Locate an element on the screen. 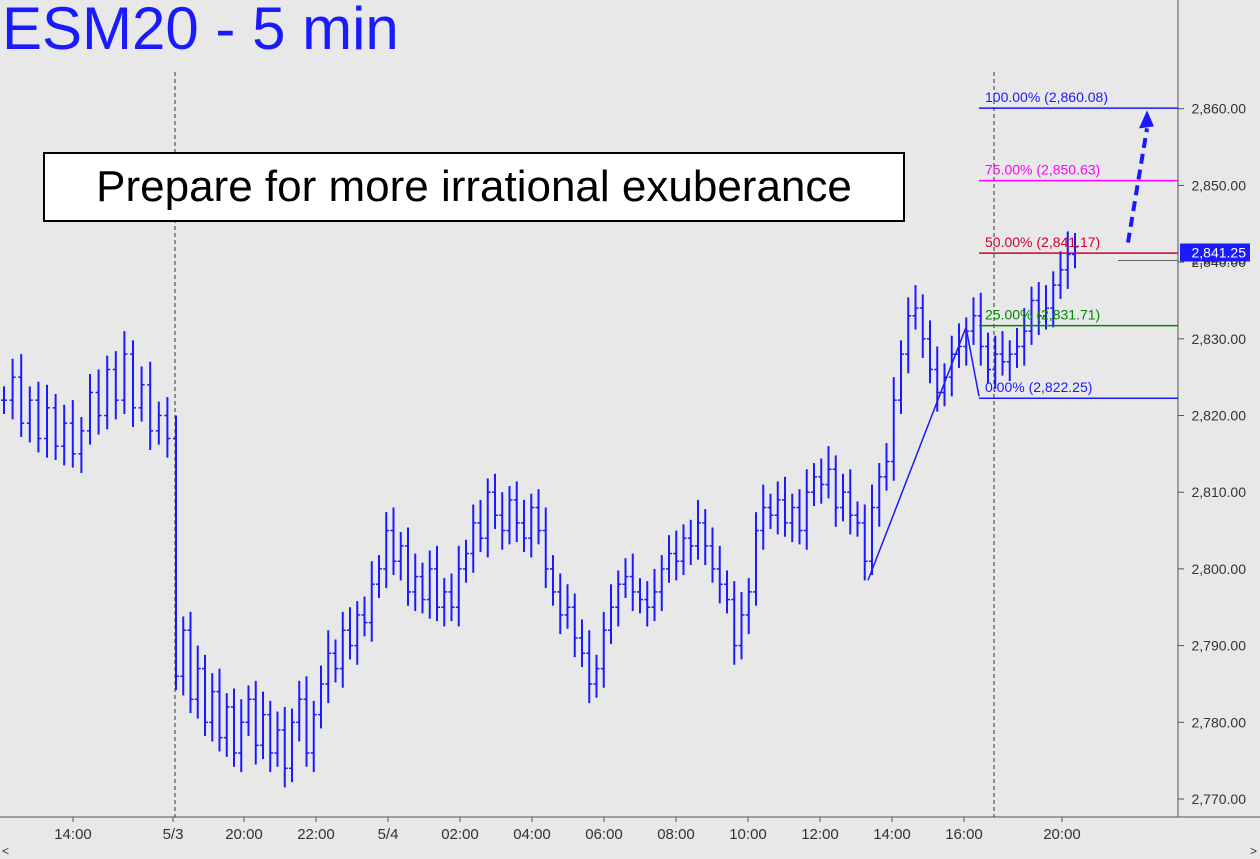 The width and height of the screenshot is (1260, 859). x-tick-label: 06:00 is located at coordinates (604, 834).